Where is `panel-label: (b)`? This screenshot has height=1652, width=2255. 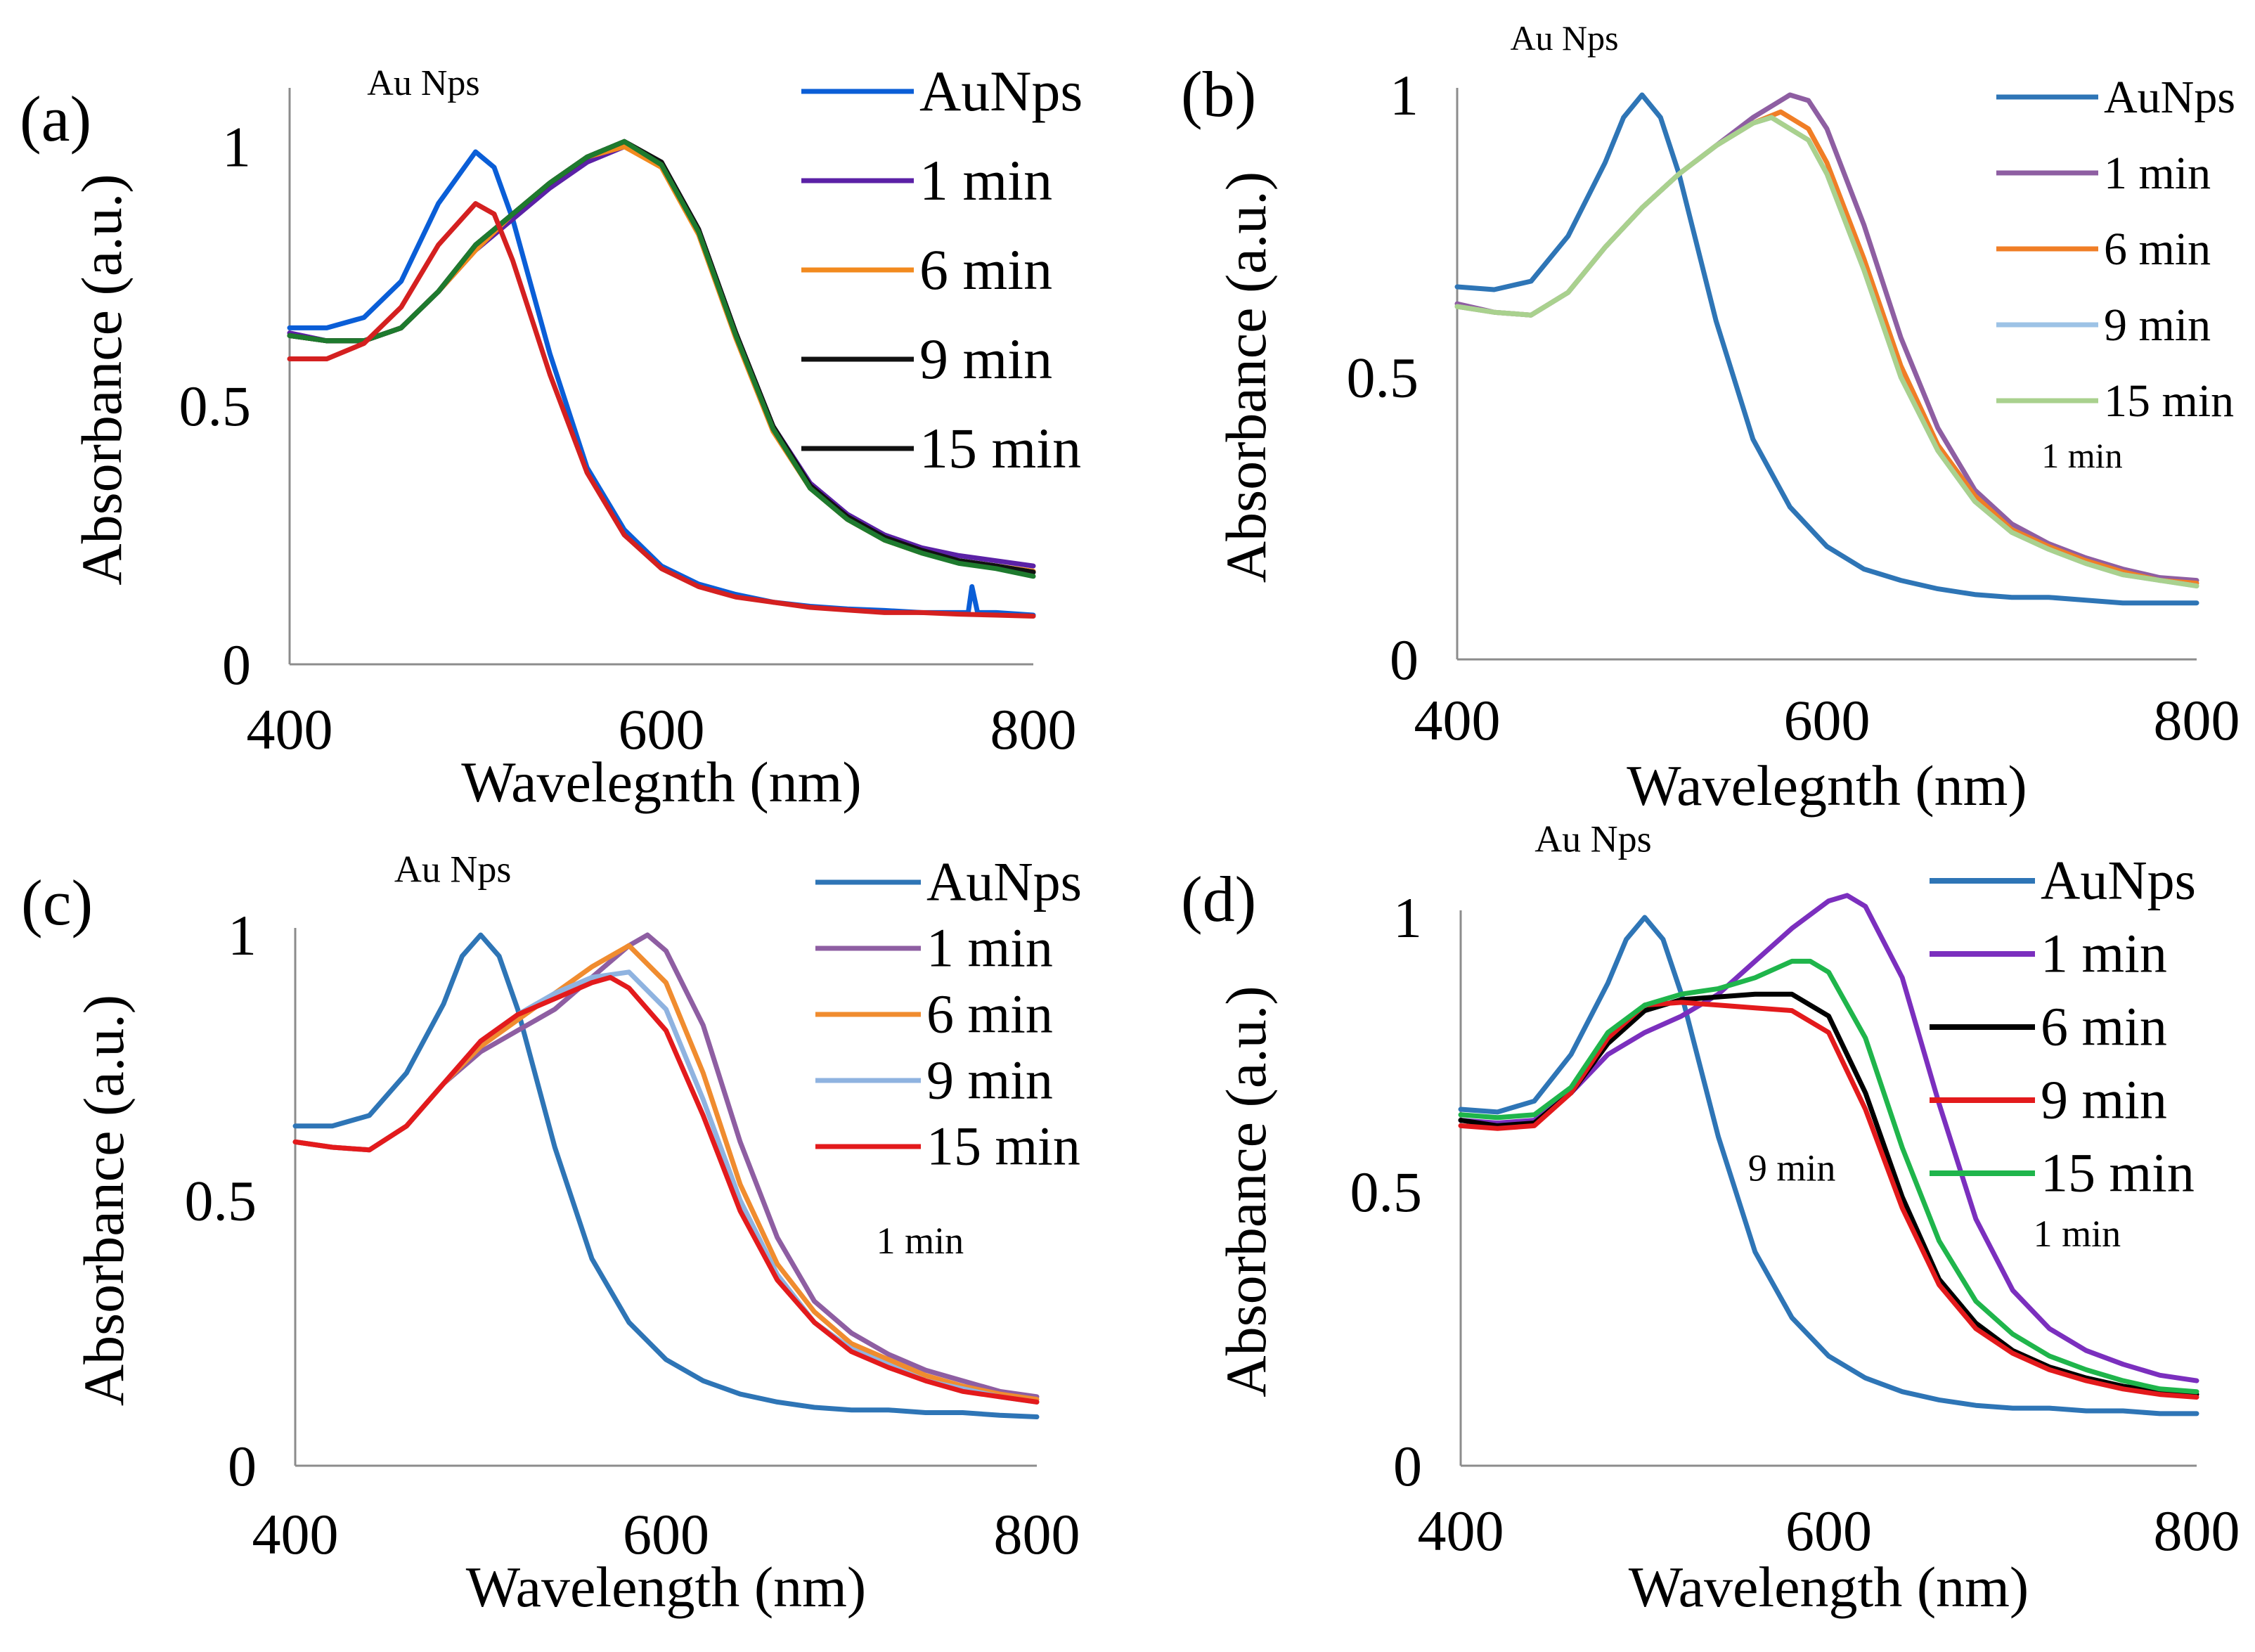 panel-label: (b) is located at coordinates (1218, 94).